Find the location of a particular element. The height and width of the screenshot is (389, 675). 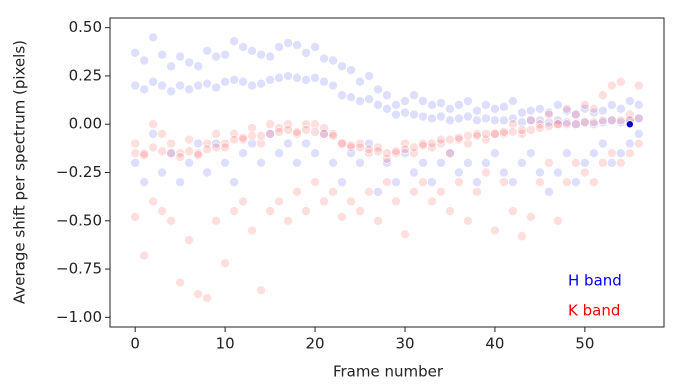

x-tick-label: 50 is located at coordinates (584, 344).